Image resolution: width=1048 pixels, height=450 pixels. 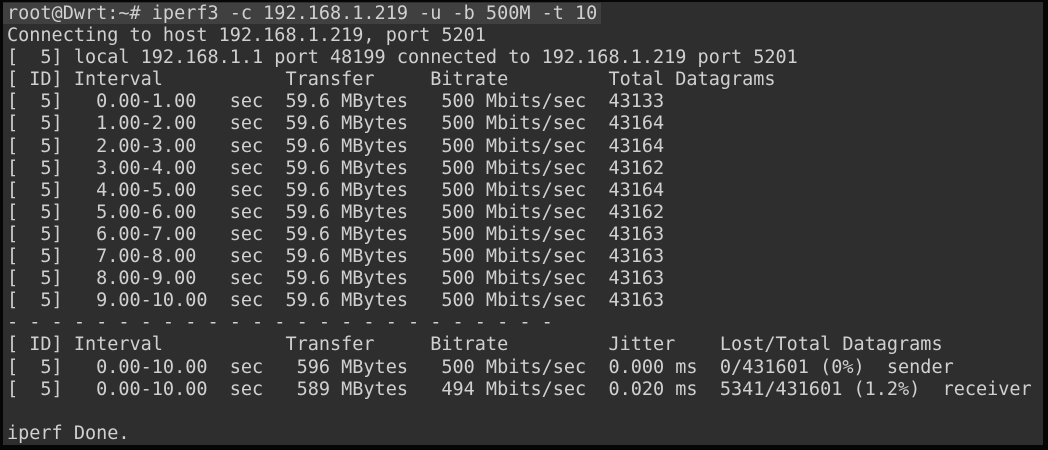 I want to click on blank-line, so click(x=525, y=412).